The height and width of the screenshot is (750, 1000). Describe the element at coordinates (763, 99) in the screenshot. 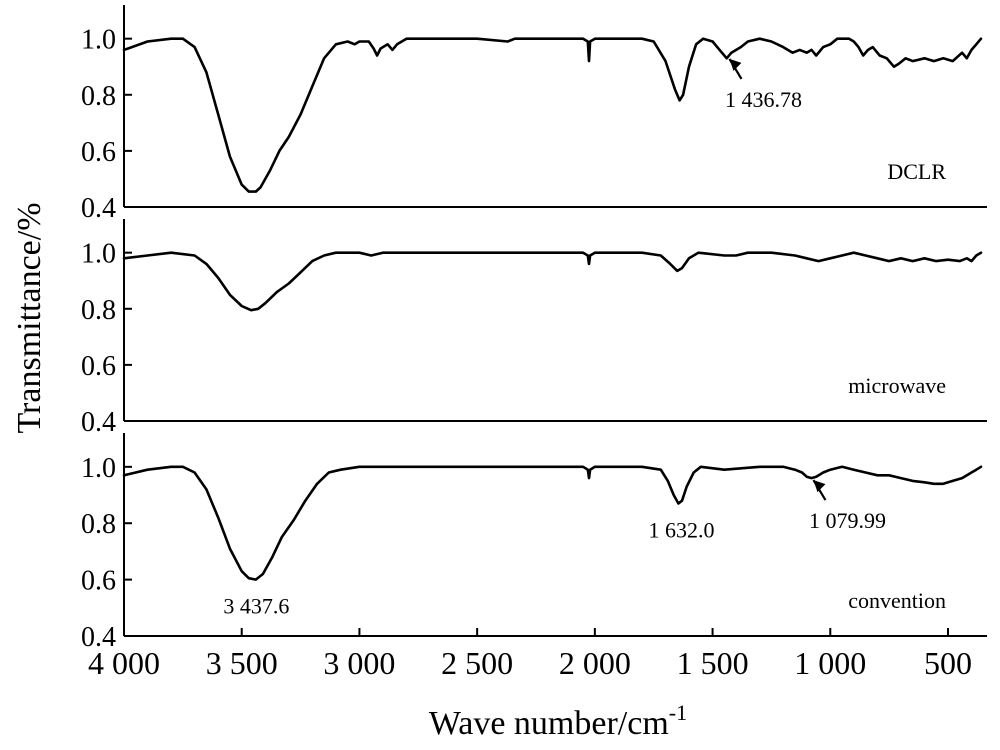

I see `annotation-label: 1 436.78` at that location.